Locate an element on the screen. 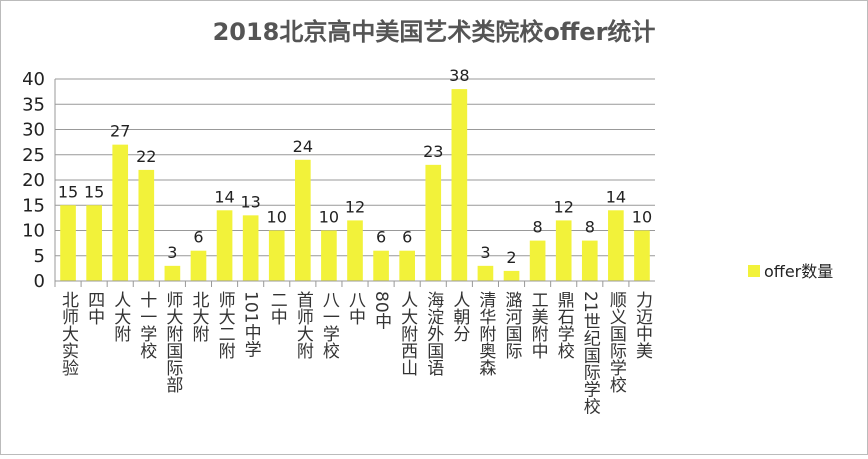 The width and height of the screenshot is (868, 459). x-tick-label: 21世纪国际学校 is located at coordinates (590, 353).